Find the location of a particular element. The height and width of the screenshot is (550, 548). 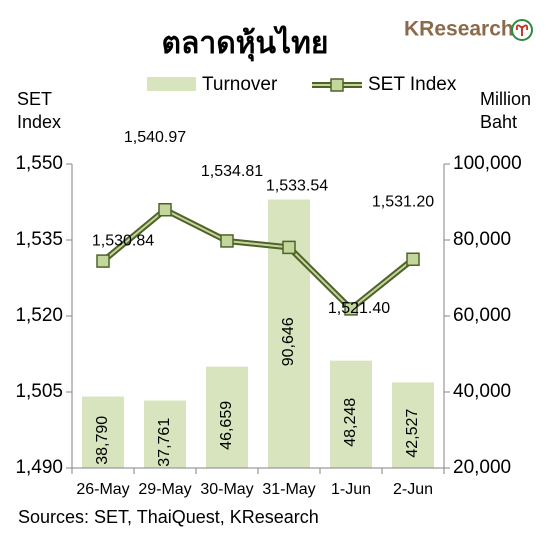

point-value-label: 1,533.54 is located at coordinates (297, 186).